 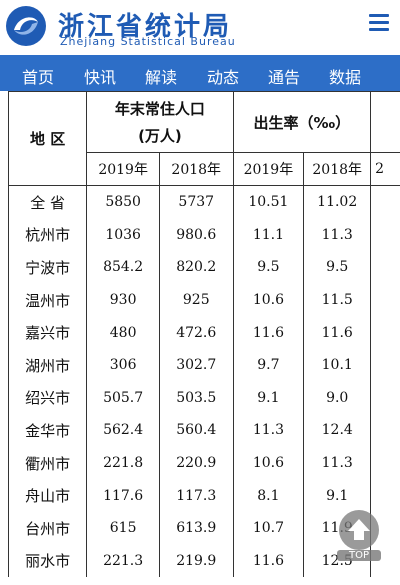 I want to click on region-name: 金华市, so click(x=47, y=430).